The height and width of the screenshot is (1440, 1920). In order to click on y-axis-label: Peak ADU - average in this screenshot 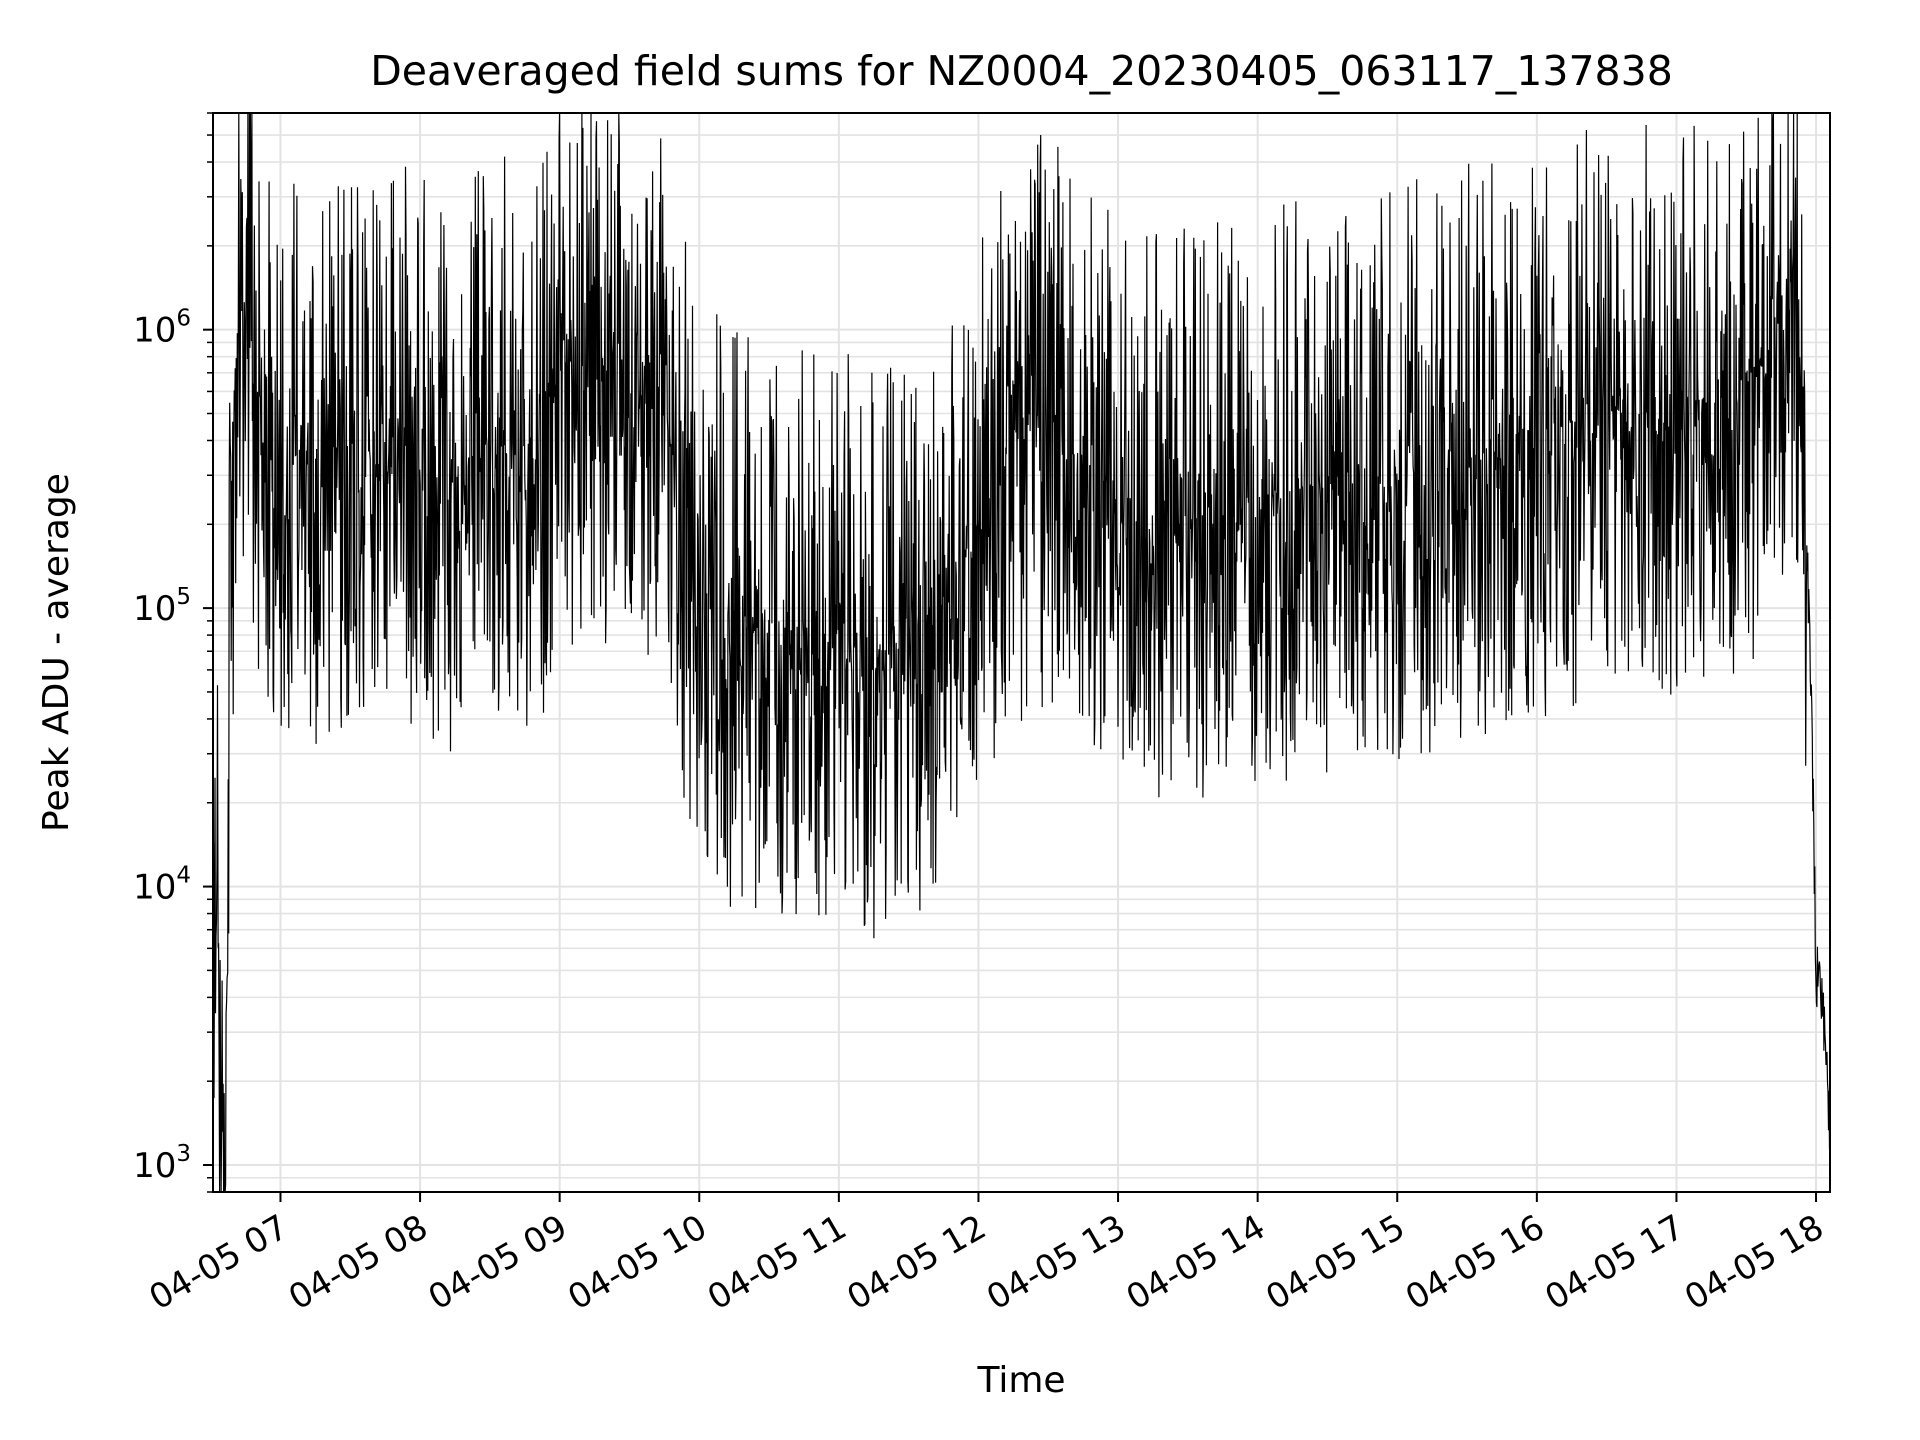, I will do `click(56, 652)`.